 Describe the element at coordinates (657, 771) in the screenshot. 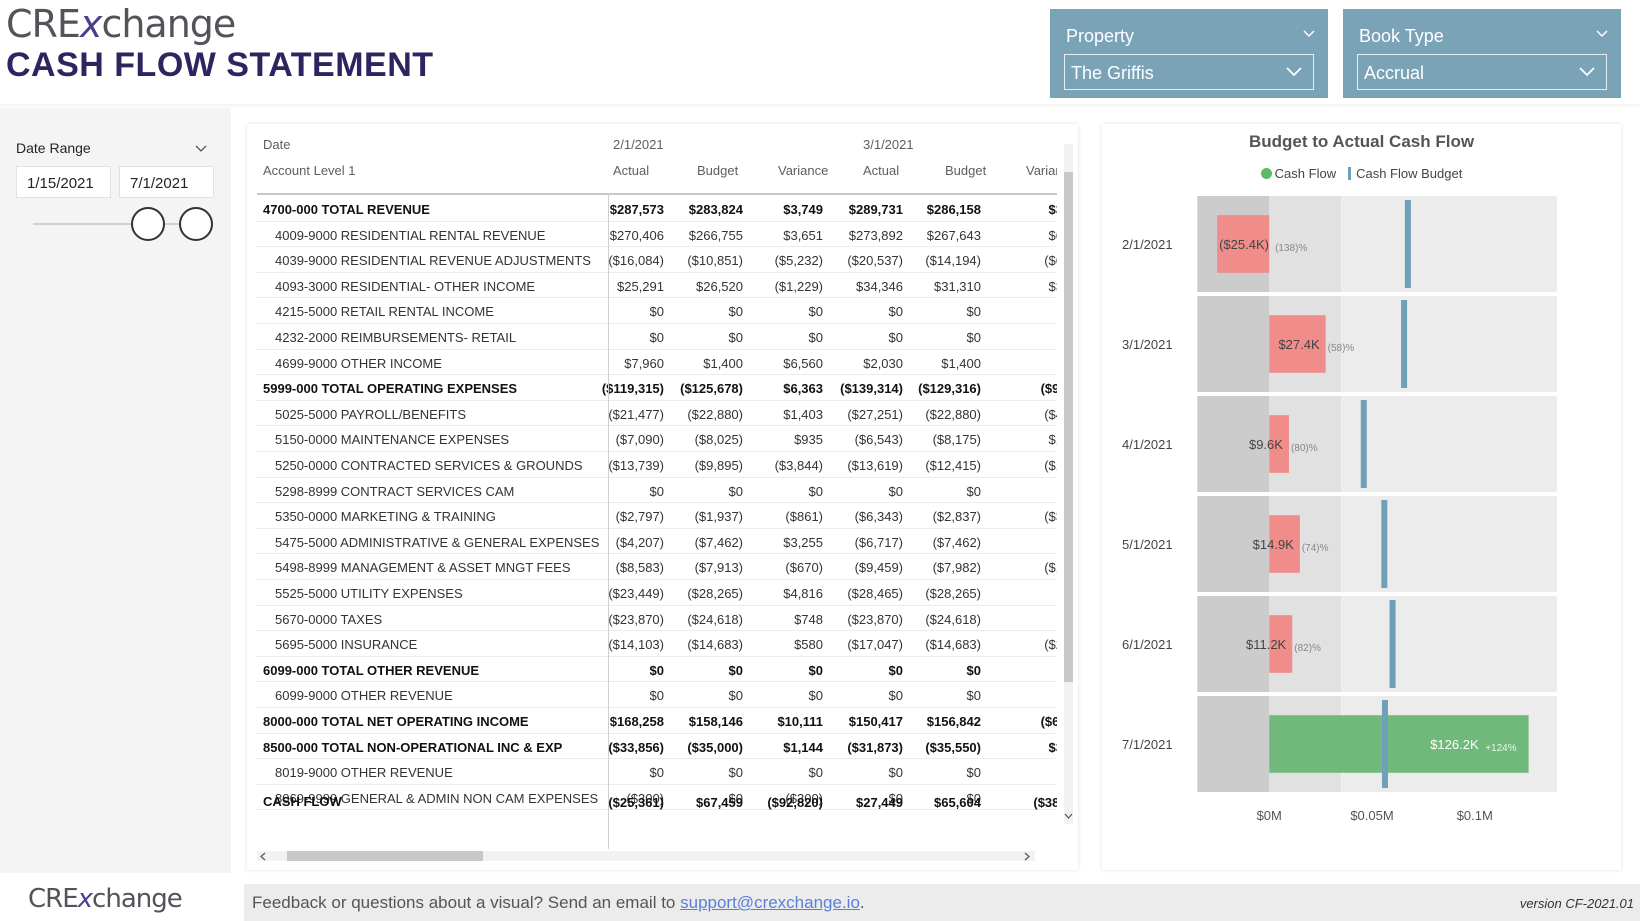

I see `table-row: 8019-9000 OTHER REVENUE $0 $0 $0 $0 $0` at that location.